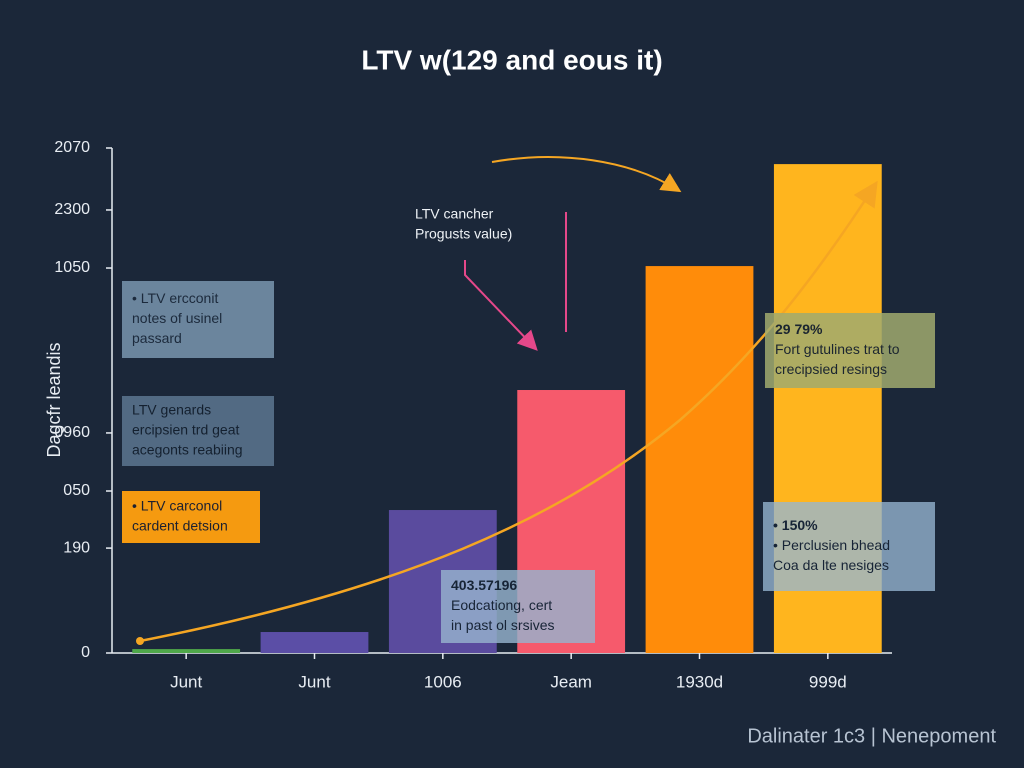  What do you see at coordinates (831, 545) in the screenshot?
I see `annotation-text: • Perclusien bhead` at bounding box center [831, 545].